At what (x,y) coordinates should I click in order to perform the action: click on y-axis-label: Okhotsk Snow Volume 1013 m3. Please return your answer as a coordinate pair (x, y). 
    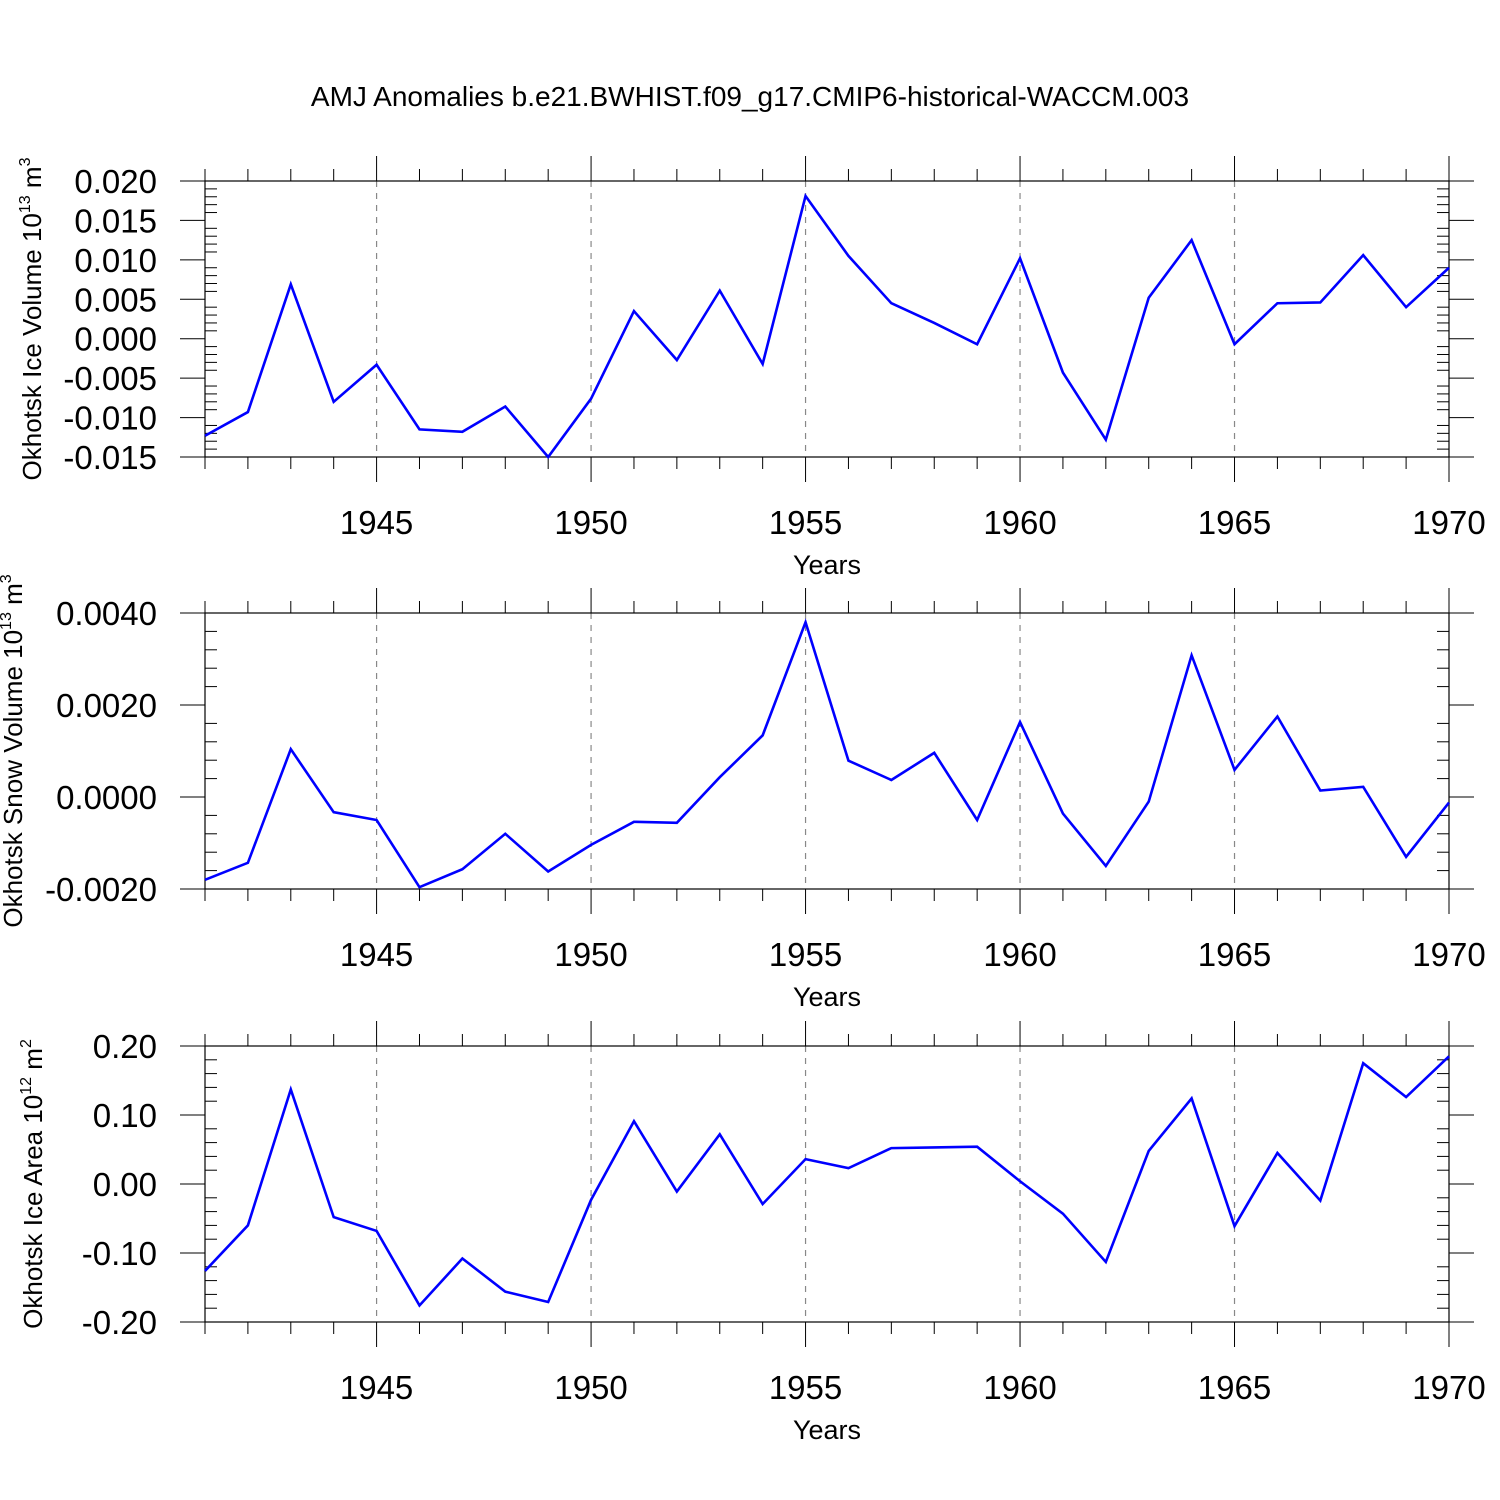
    Looking at the image, I should click on (14, 750).